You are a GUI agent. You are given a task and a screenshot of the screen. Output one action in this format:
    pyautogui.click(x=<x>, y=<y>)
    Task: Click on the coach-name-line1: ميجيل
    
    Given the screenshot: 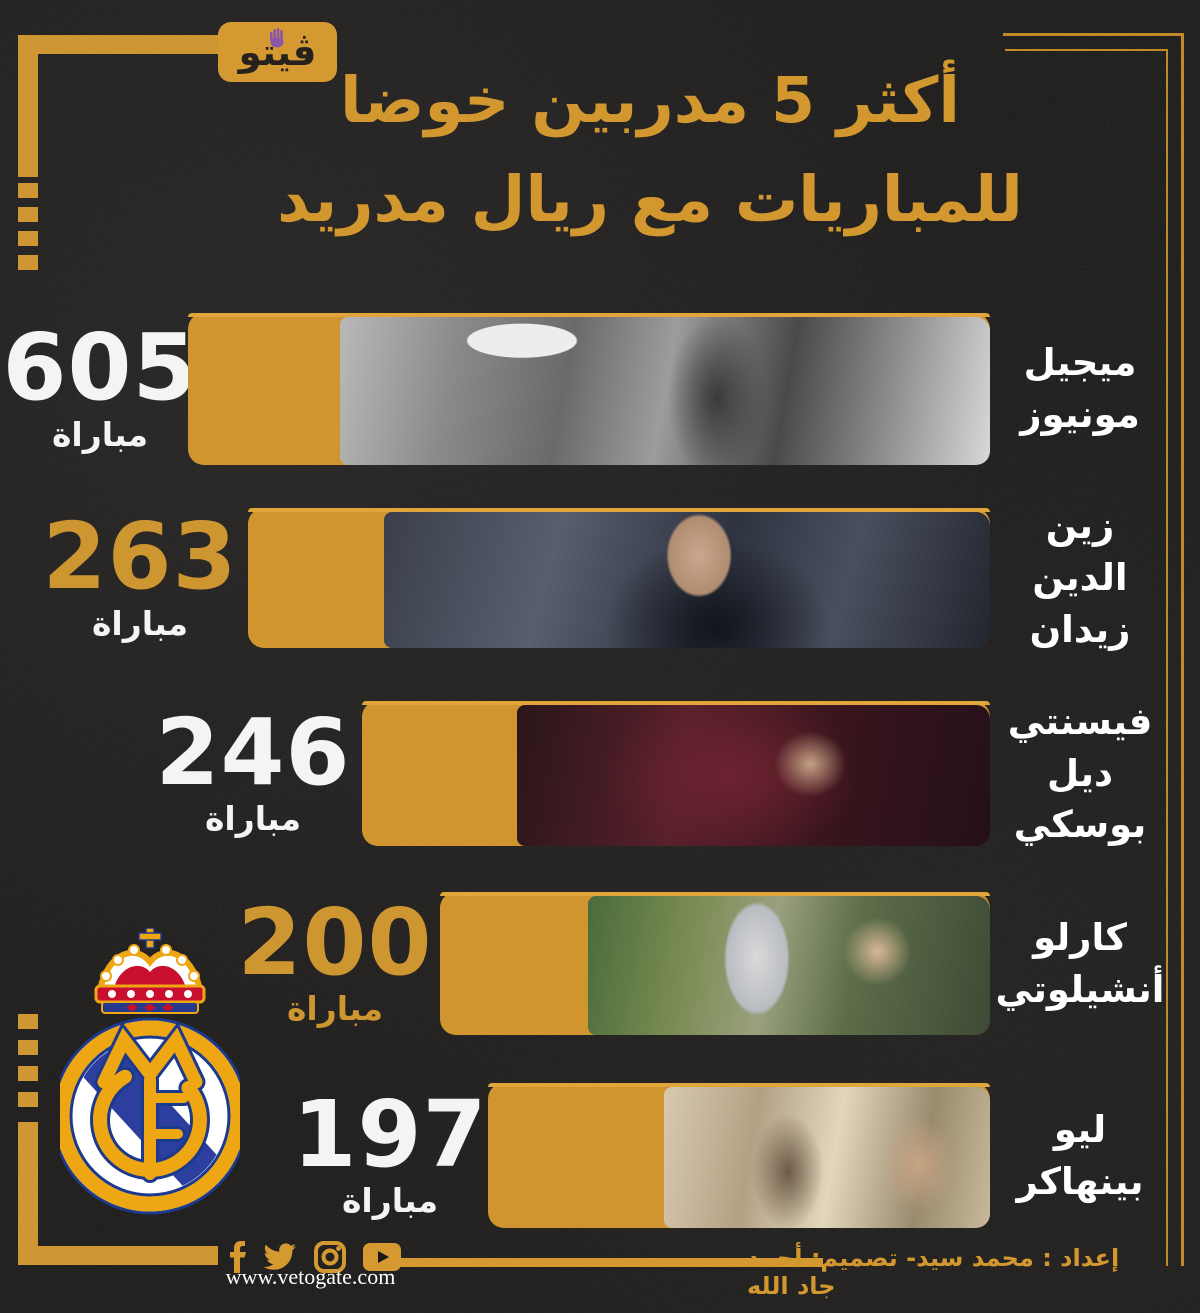 What is the action you would take?
    pyautogui.click(x=1080, y=363)
    